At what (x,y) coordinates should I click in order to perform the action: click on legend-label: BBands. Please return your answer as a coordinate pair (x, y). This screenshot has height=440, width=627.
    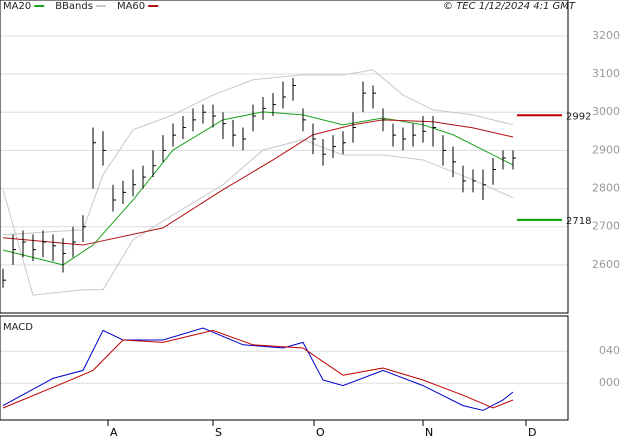
    Looking at the image, I should click on (74, 6).